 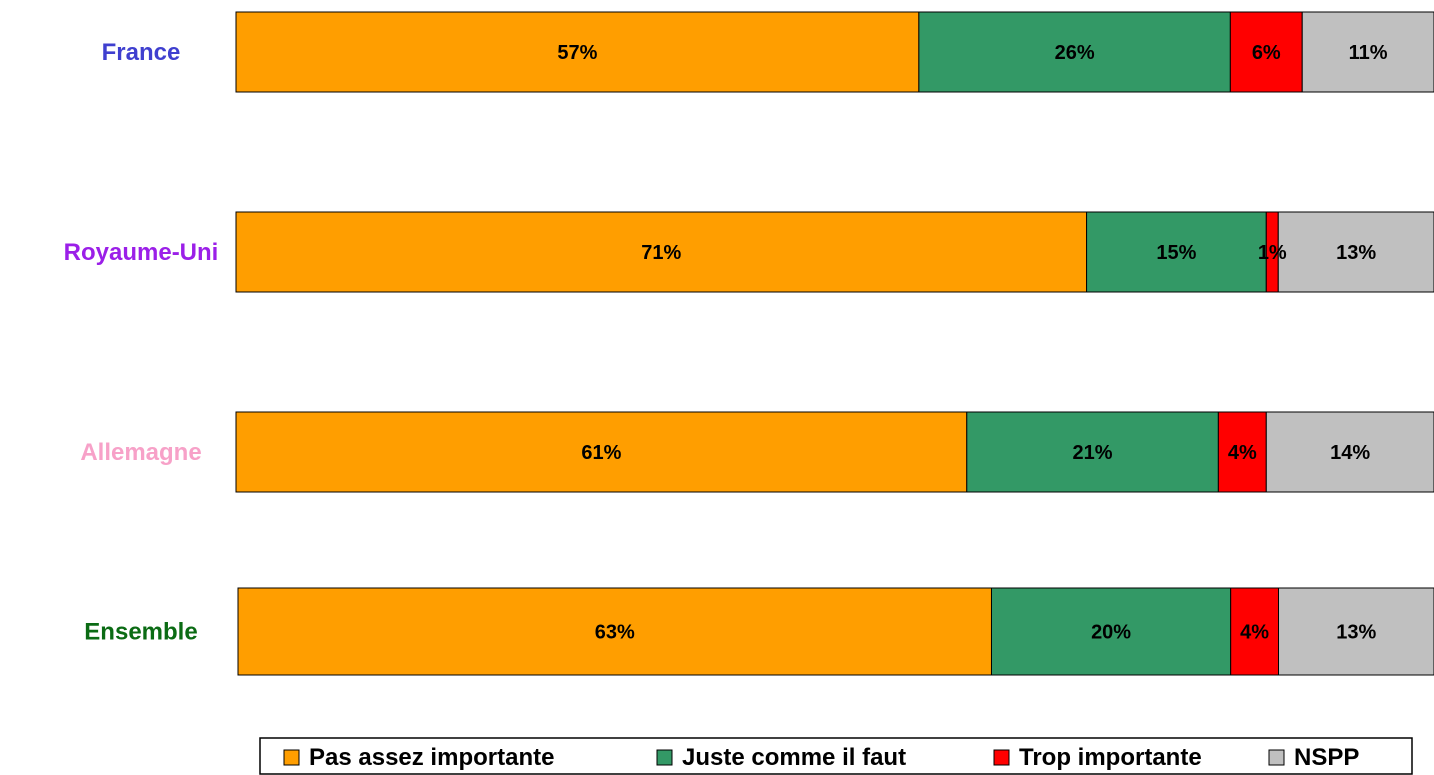 I want to click on value-label: 6%, so click(x=1266, y=53).